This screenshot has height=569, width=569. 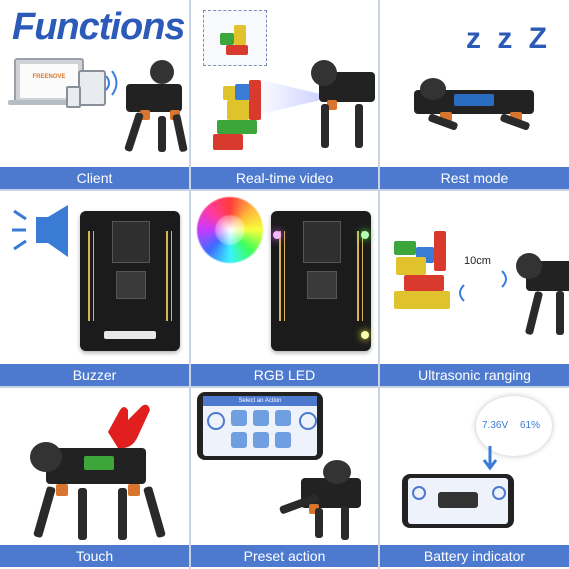 What do you see at coordinates (230, 230) in the screenshot?
I see `color-wheel-icon` at bounding box center [230, 230].